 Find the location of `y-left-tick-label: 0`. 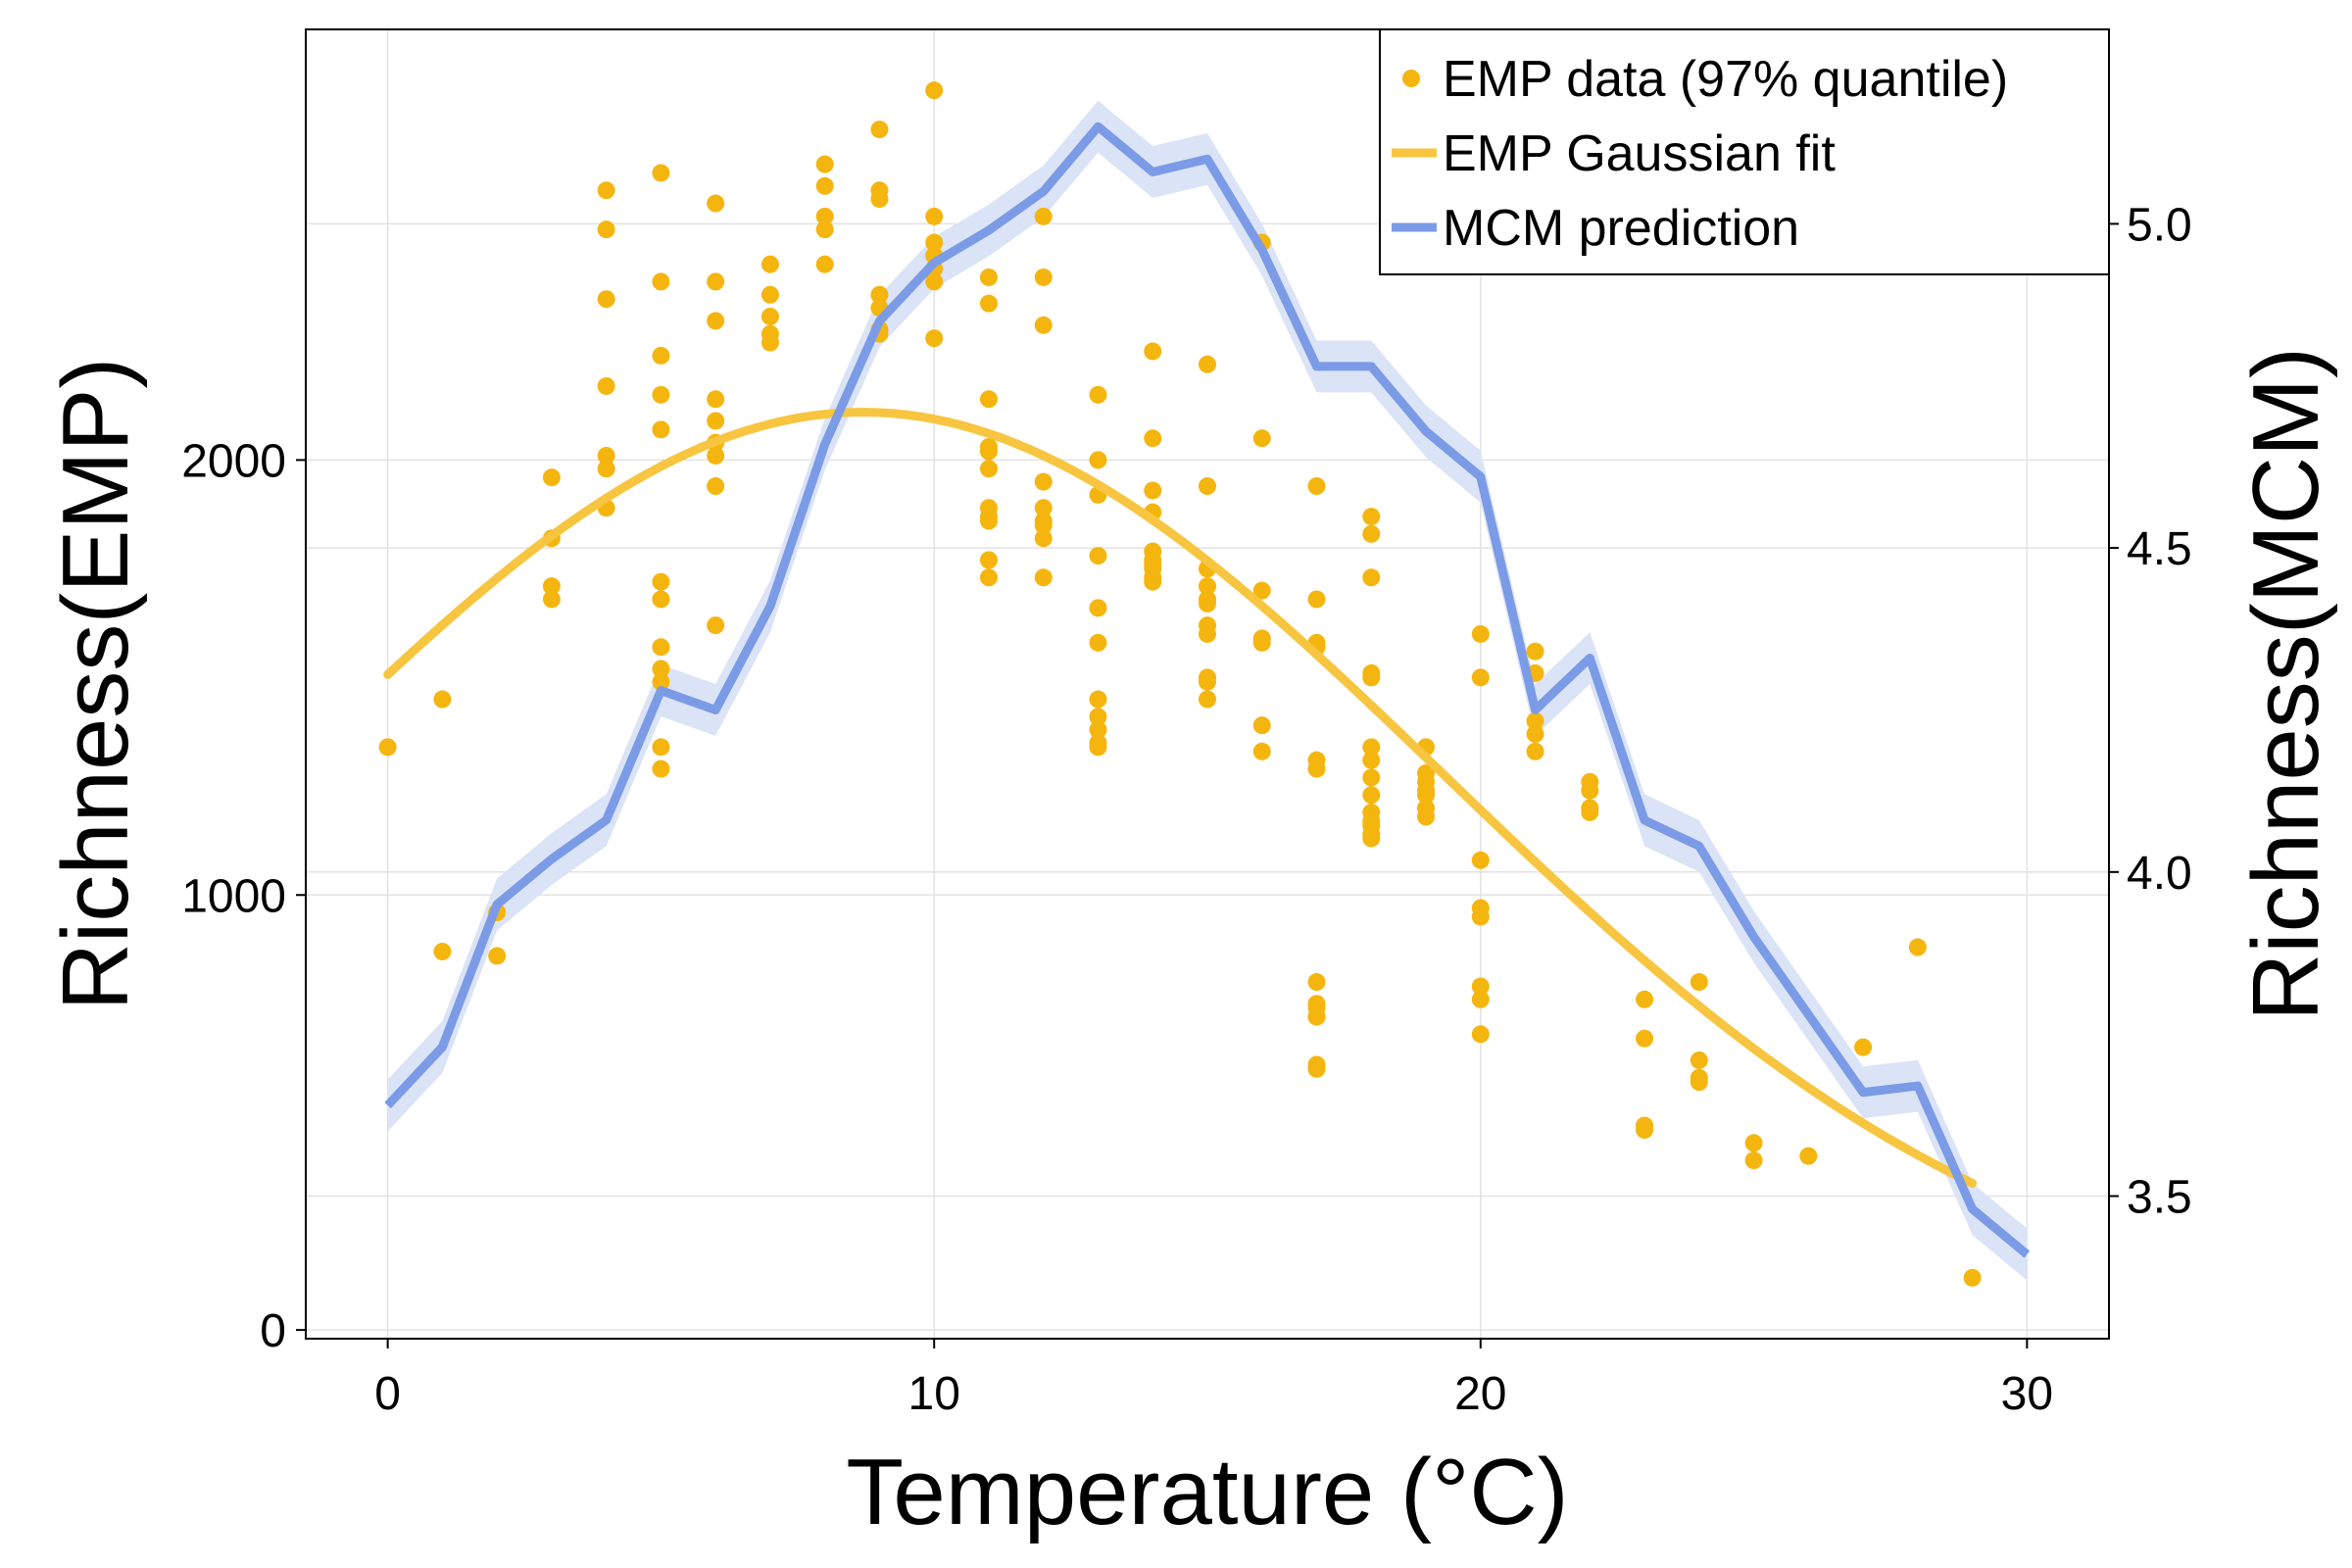

y-left-tick-label: 0 is located at coordinates (273, 1331).